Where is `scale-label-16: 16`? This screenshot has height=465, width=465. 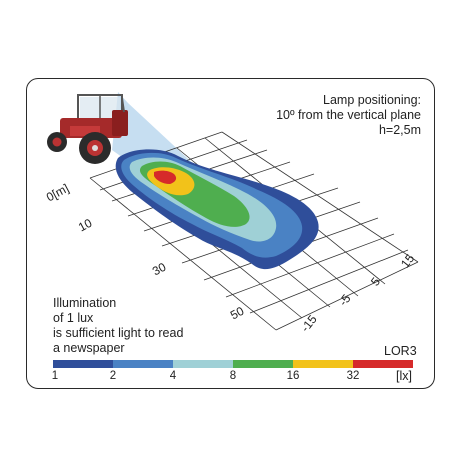 scale-label-16: 16 is located at coordinates (293, 376).